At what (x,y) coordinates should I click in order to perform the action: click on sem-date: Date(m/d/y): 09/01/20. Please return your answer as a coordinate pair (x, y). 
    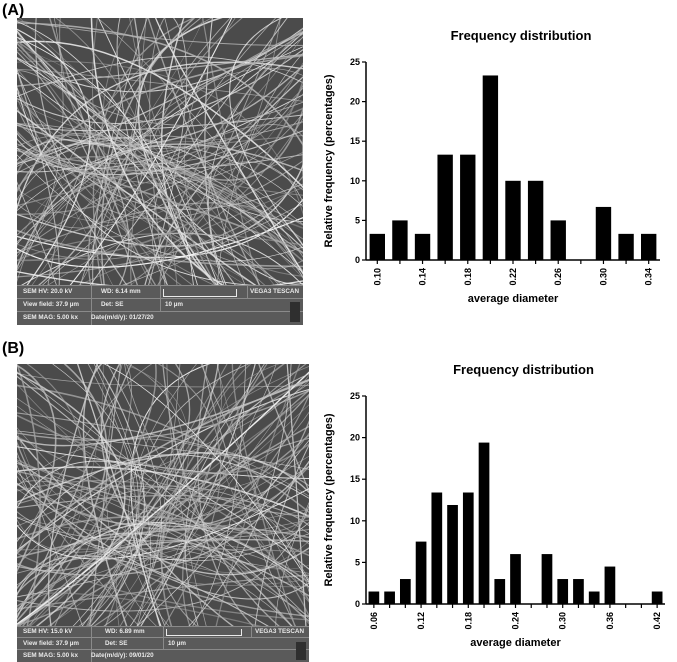
    Looking at the image, I should click on (122, 655).